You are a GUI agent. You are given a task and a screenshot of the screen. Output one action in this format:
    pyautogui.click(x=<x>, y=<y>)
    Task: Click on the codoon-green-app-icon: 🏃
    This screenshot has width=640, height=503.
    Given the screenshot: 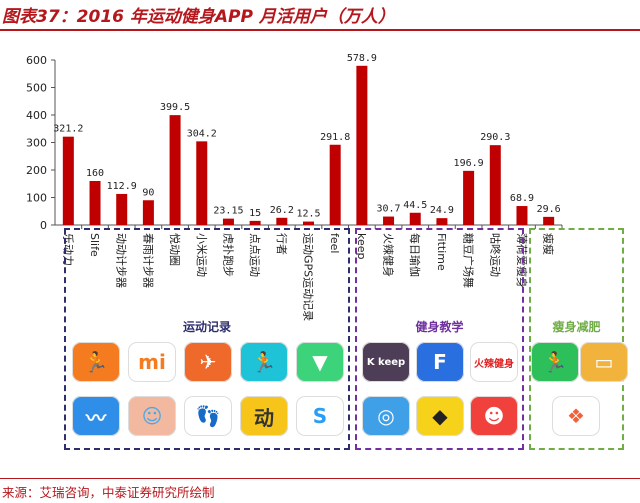 What is the action you would take?
    pyautogui.click(x=555, y=362)
    